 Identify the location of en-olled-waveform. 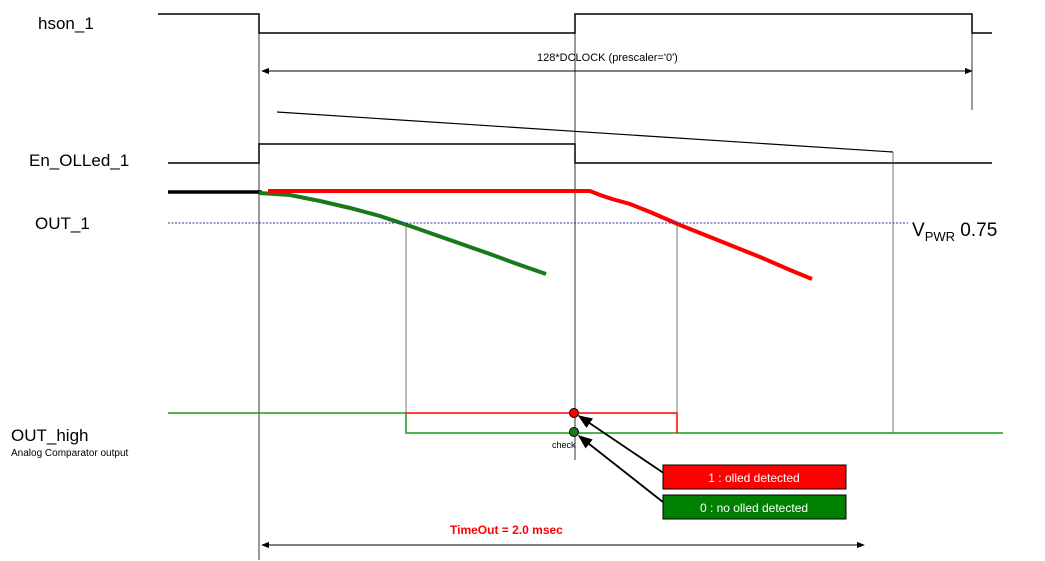
(580, 153).